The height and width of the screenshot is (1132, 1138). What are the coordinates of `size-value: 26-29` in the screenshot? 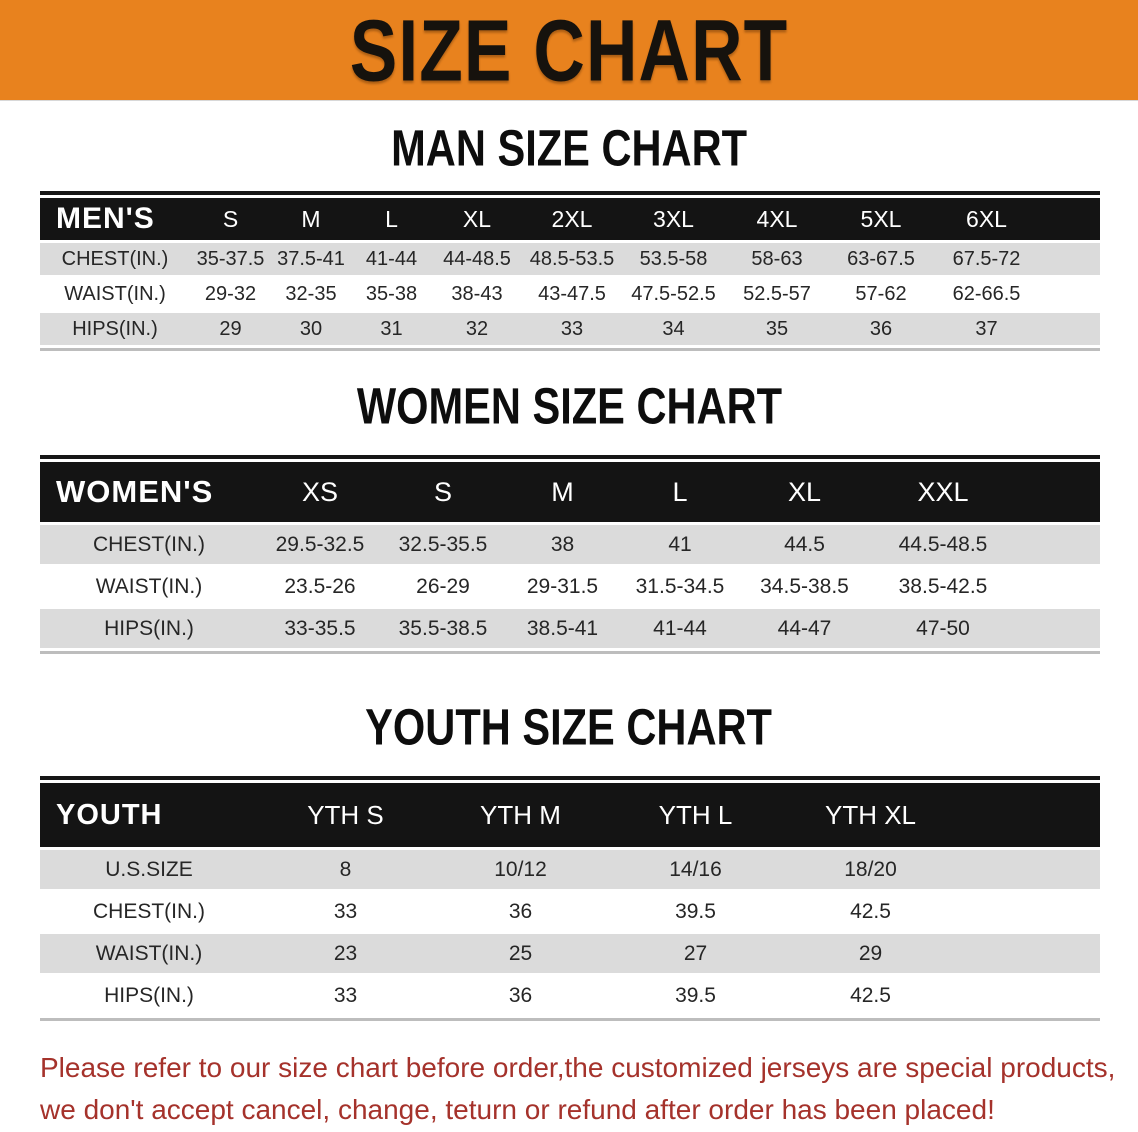 It's located at (443, 586).